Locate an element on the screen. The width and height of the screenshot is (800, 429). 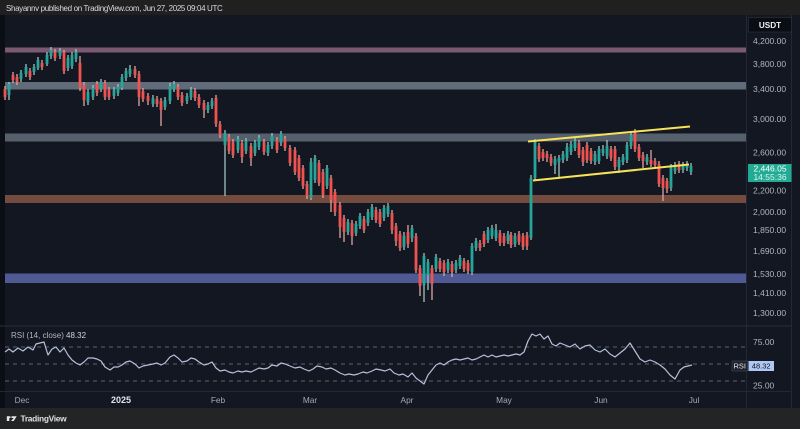
svg-text: Feb is located at coordinates (218, 400).